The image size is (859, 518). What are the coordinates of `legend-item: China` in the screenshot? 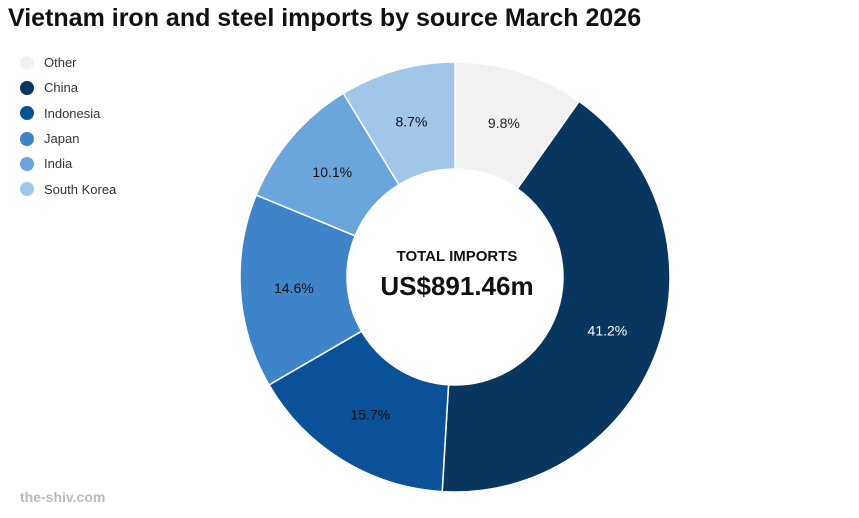 It's located at (68, 87).